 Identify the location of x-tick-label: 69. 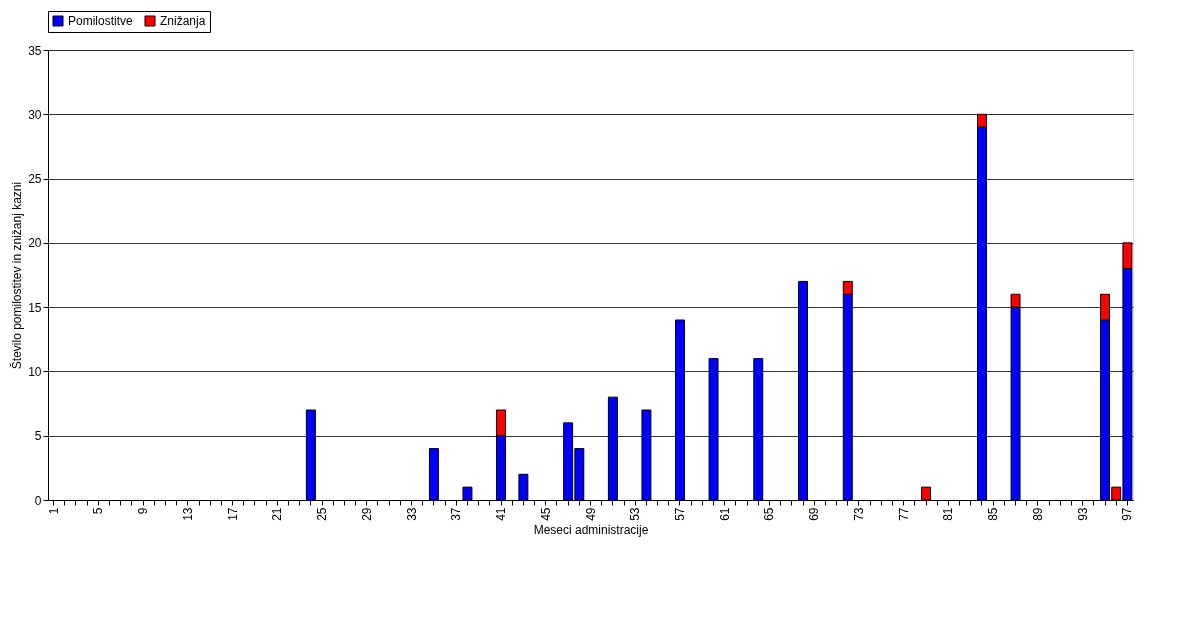
(814, 514).